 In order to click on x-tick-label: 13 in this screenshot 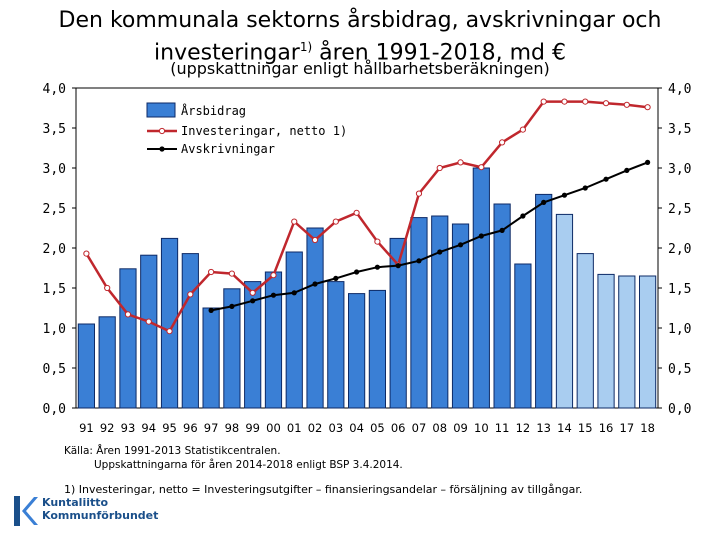, I will do `click(543, 428)`.